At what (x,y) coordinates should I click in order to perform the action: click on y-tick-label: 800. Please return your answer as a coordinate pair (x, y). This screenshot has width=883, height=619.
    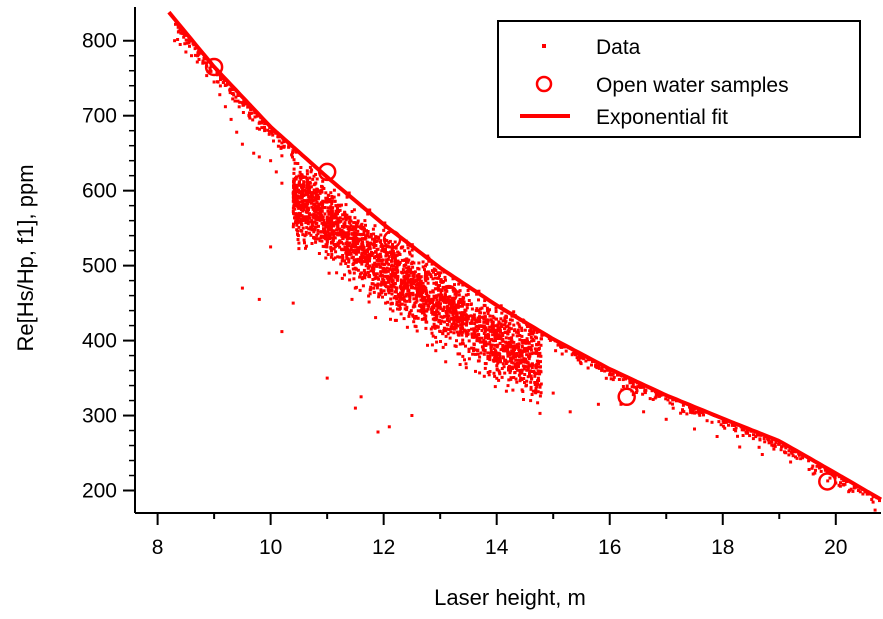
    Looking at the image, I should click on (99, 41).